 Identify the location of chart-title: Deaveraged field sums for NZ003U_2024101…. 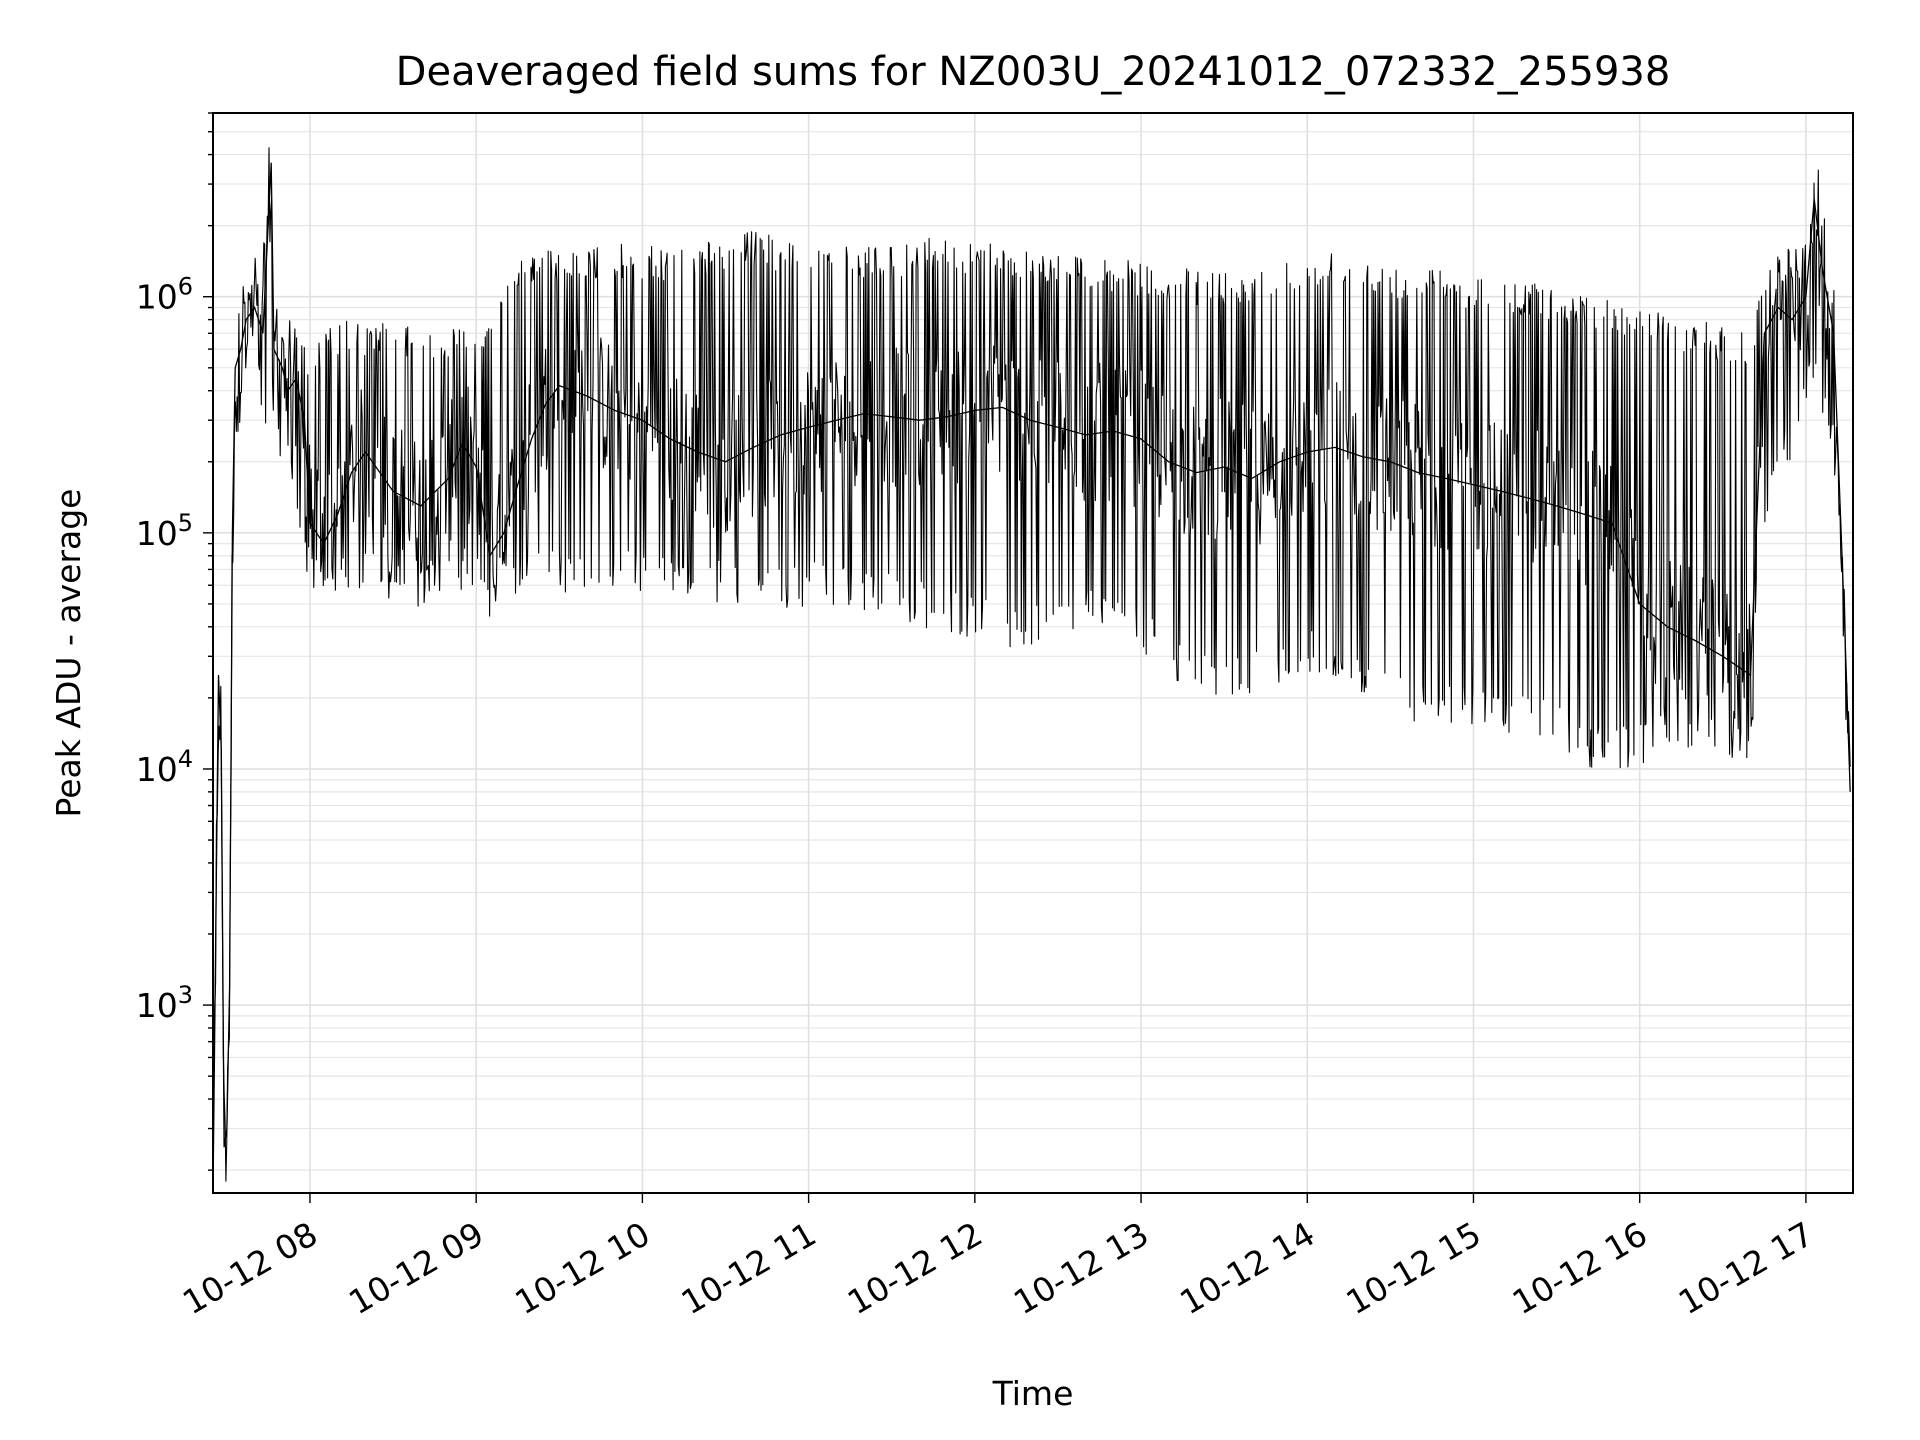
(1033, 72).